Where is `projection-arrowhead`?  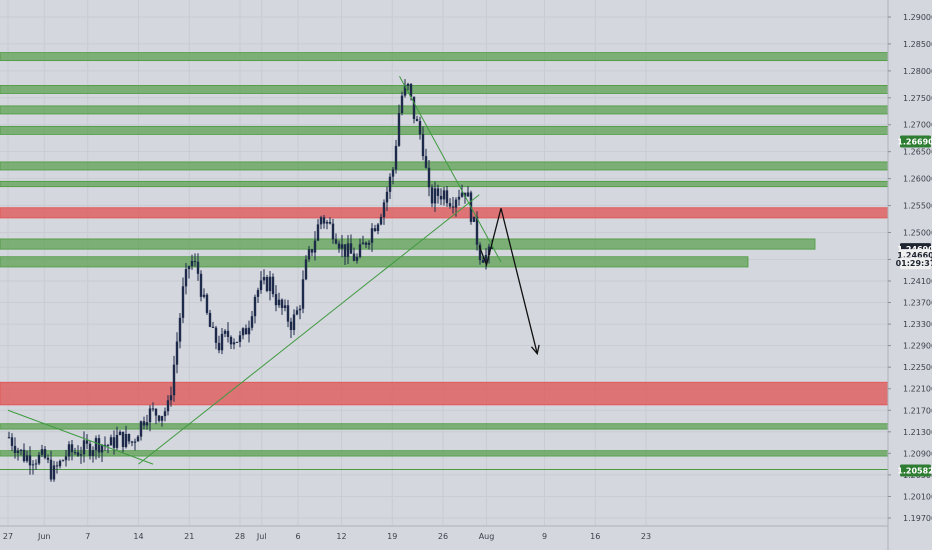
projection-arrowhead is located at coordinates (535, 350).